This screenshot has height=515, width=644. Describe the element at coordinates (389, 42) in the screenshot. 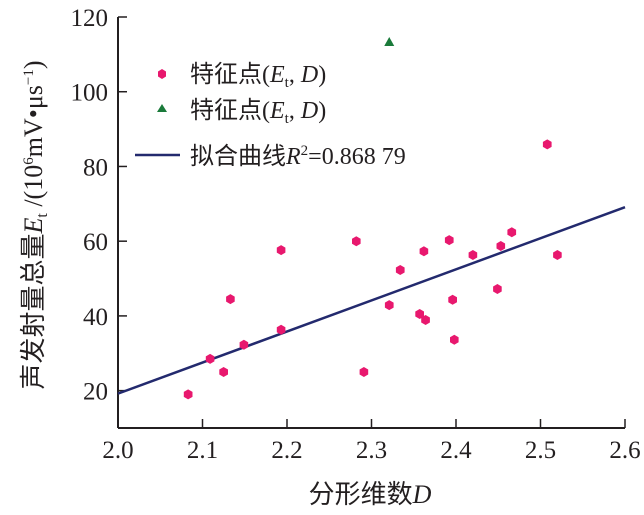

I see `data-point-triangle` at that location.